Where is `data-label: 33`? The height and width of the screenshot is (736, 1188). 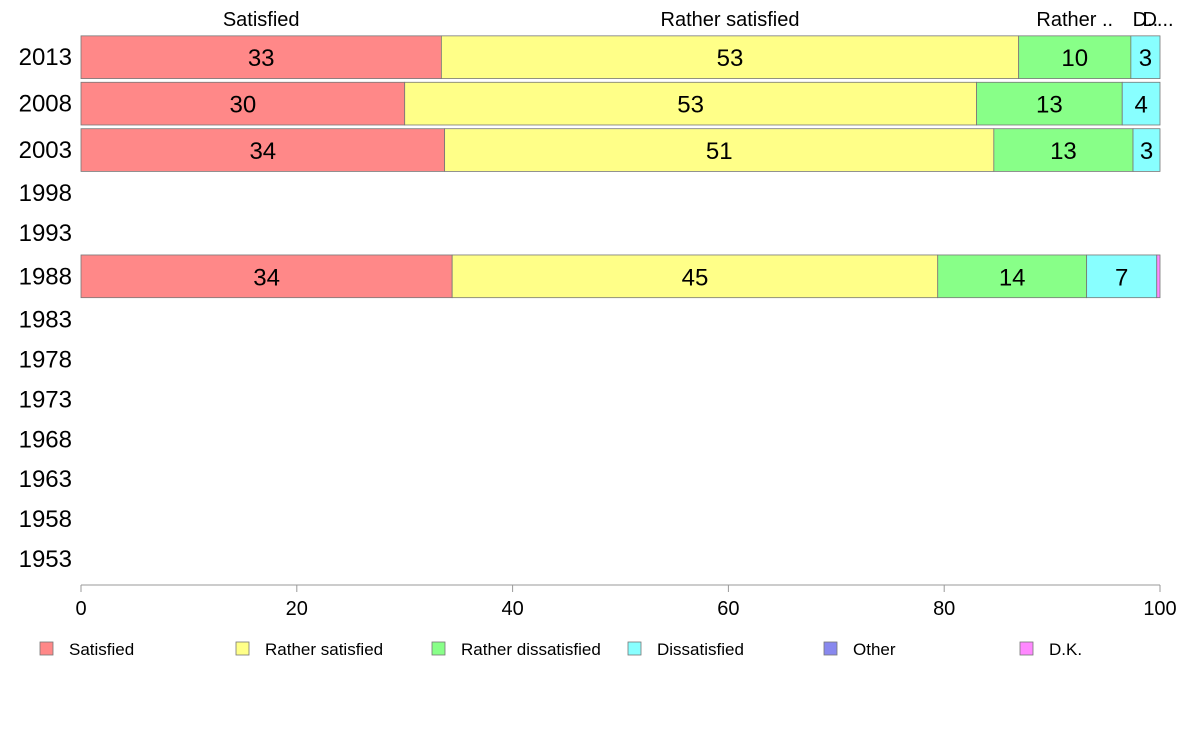 data-label: 33 is located at coordinates (261, 58).